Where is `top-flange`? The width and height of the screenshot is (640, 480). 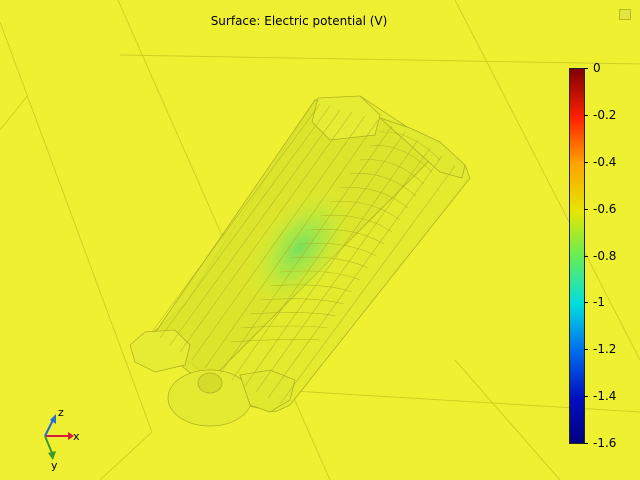 top-flange is located at coordinates (422, 148).